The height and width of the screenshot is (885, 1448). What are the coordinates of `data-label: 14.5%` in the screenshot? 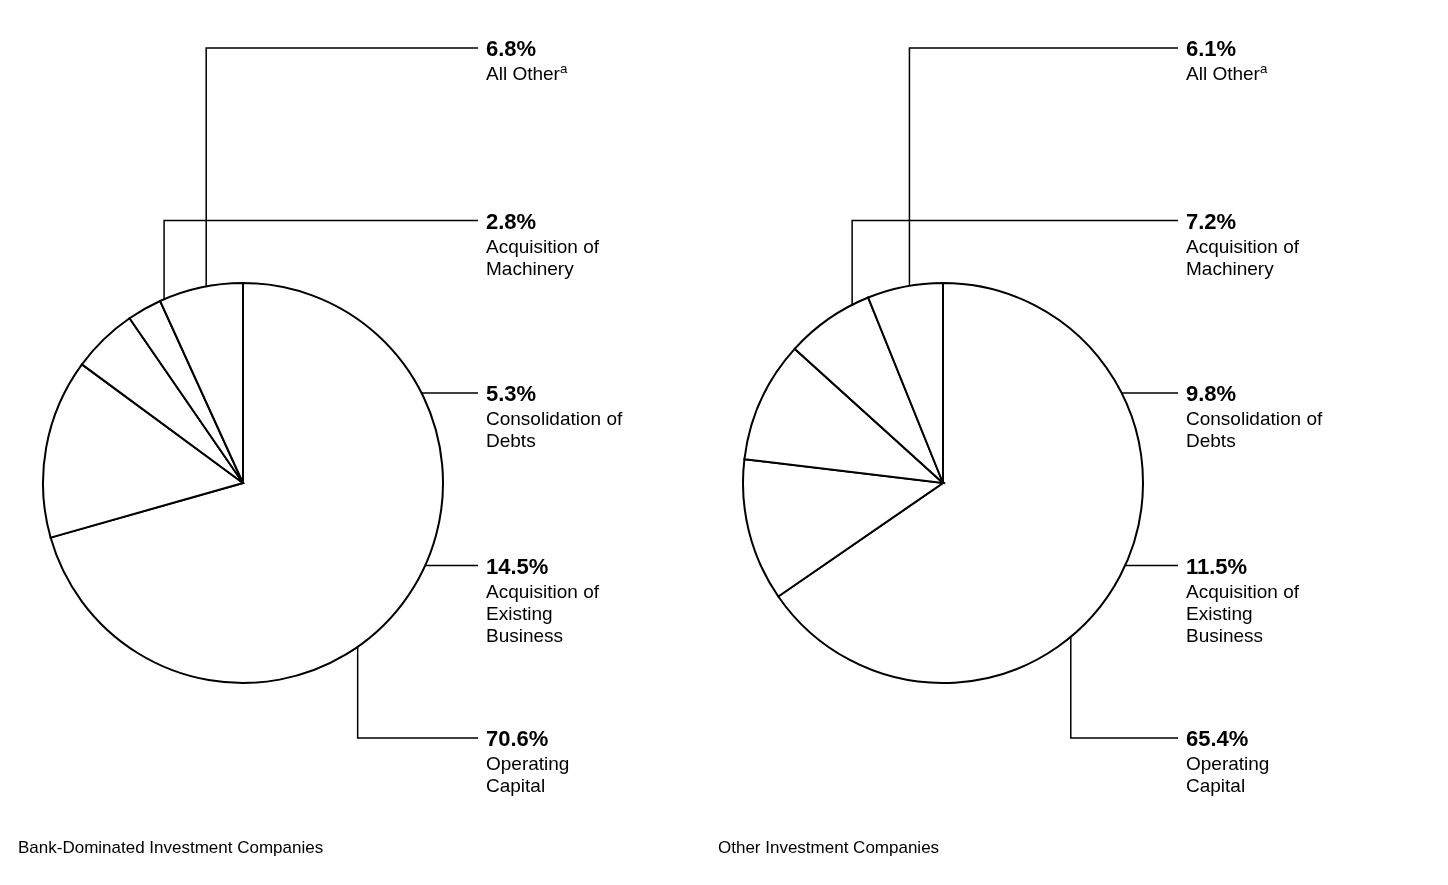 It's located at (517, 566).